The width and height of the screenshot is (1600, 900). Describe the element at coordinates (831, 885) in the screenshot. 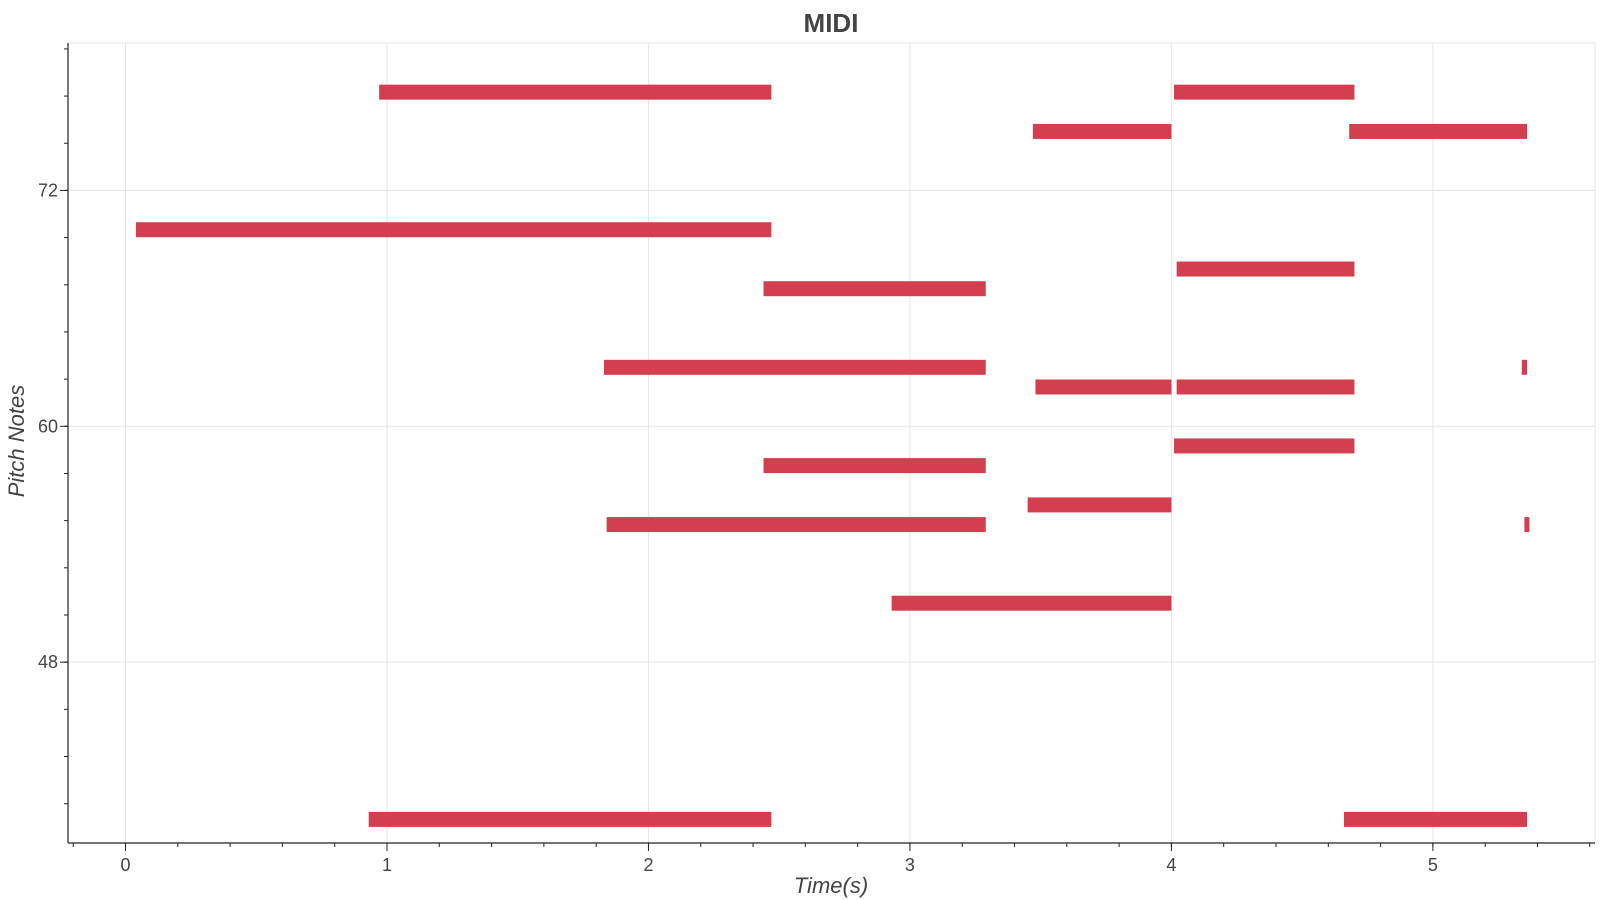

I see `x-axis-label: Time(s)` at that location.